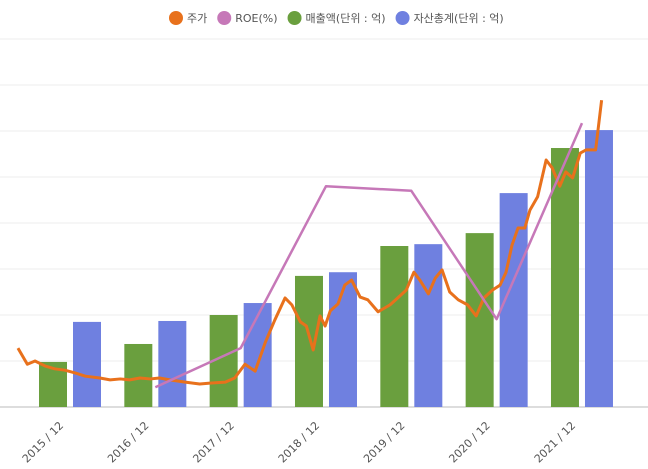 The width and height of the screenshot is (648, 469). Describe the element at coordinates (459, 18) in the screenshot. I see `legend-label: 자산총계(단위 : 억)` at that location.